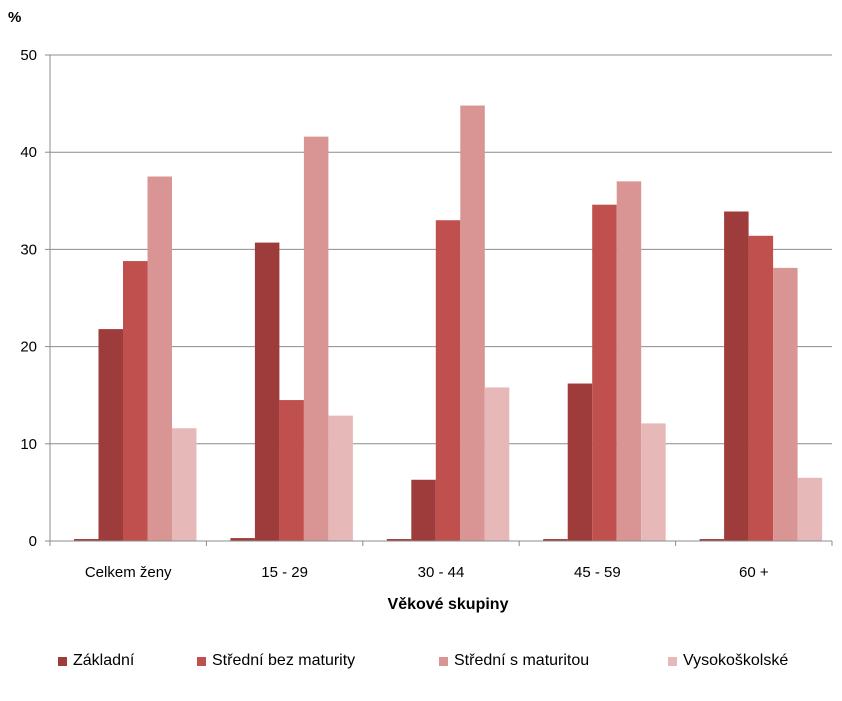 This screenshot has height=701, width=842. Describe the element at coordinates (28, 347) in the screenshot. I see `y-tick-label: 20` at that location.